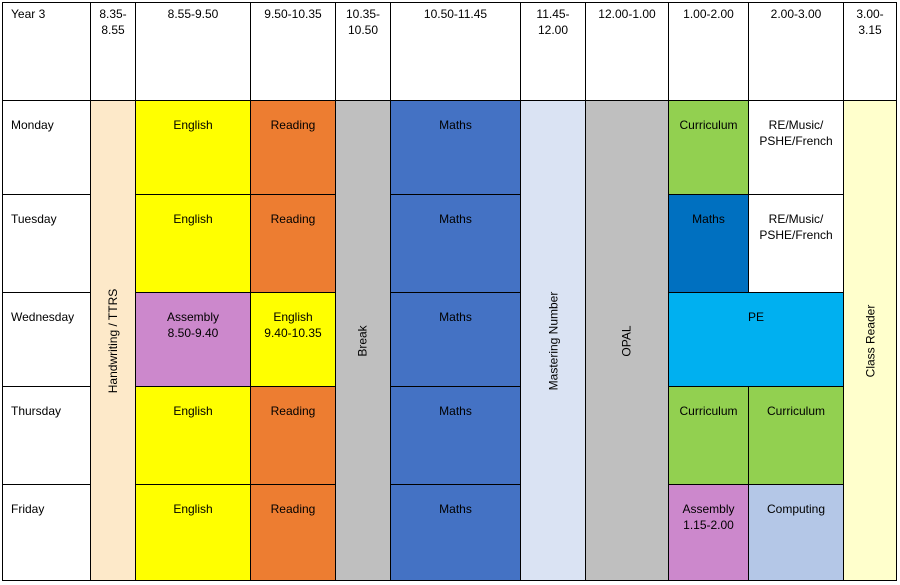 The width and height of the screenshot is (900, 585). I want to click on time-header-8: 1.00-2.00, so click(708, 51).